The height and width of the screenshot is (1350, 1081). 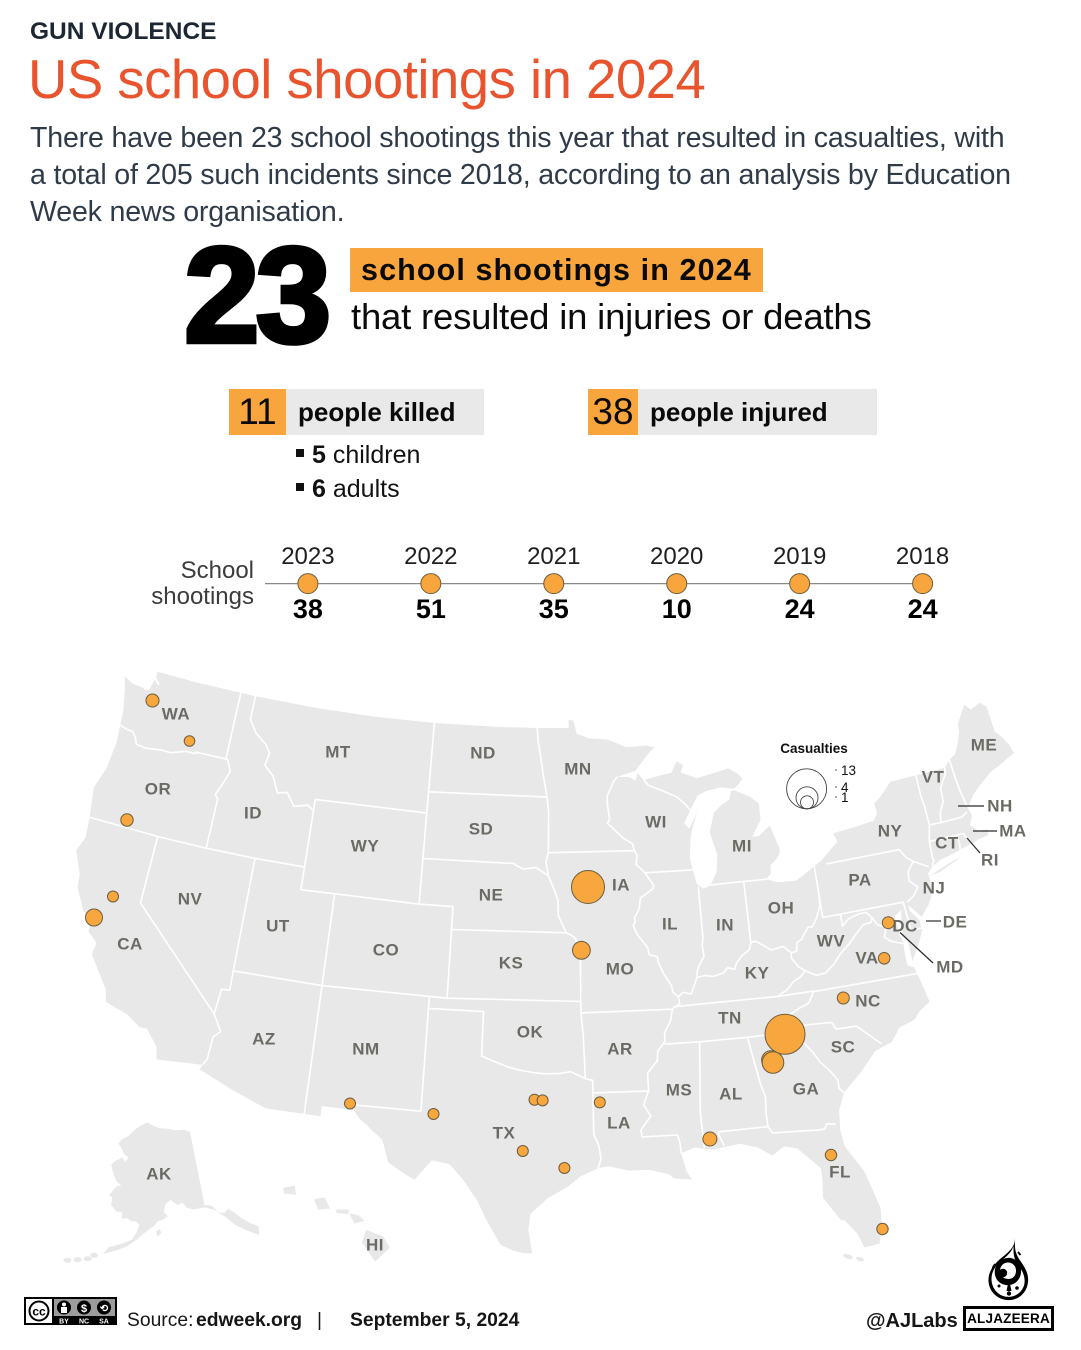 What do you see at coordinates (620, 1049) in the screenshot?
I see `svg-text: AR` at bounding box center [620, 1049].